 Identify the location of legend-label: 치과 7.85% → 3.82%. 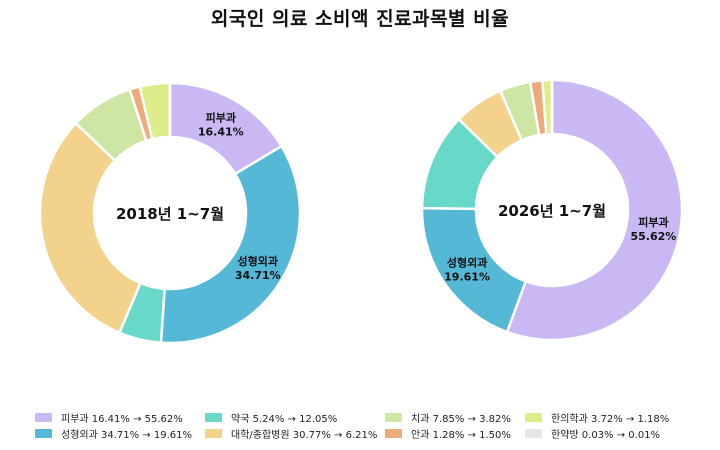
(461, 419).